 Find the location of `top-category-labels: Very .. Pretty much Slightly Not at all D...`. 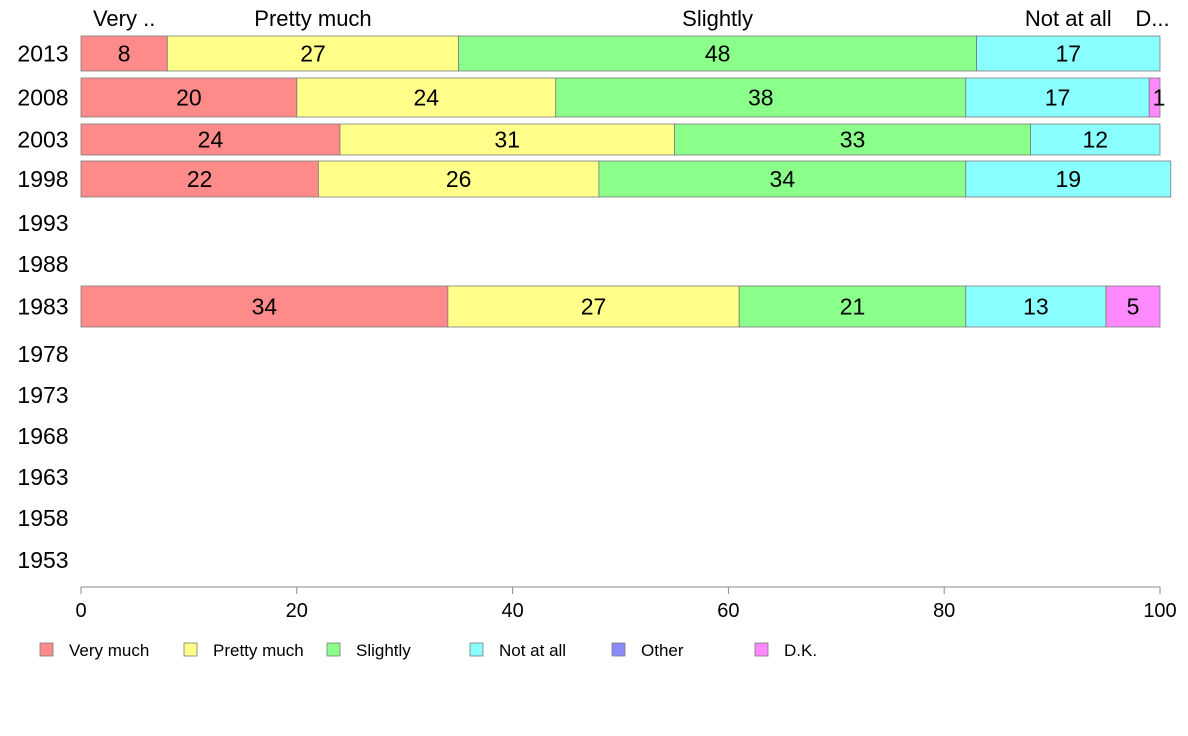

top-category-labels: Very .. Pretty much Slightly Not at all D... is located at coordinates (631, 18).